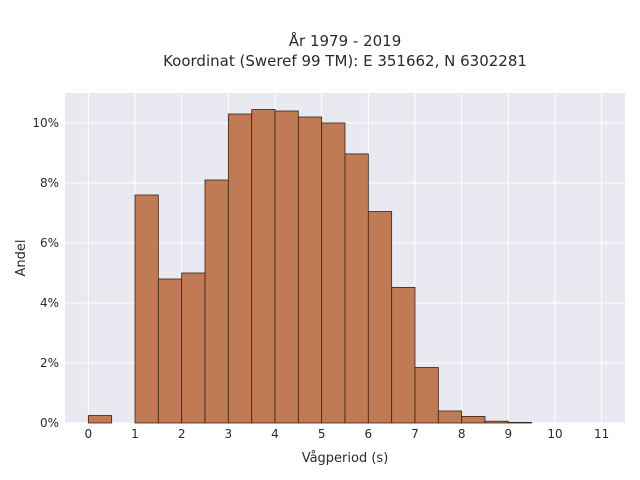 This screenshot has width=640, height=480. What do you see at coordinates (49, 243) in the screenshot?
I see `y-tick-label: 6%` at bounding box center [49, 243].